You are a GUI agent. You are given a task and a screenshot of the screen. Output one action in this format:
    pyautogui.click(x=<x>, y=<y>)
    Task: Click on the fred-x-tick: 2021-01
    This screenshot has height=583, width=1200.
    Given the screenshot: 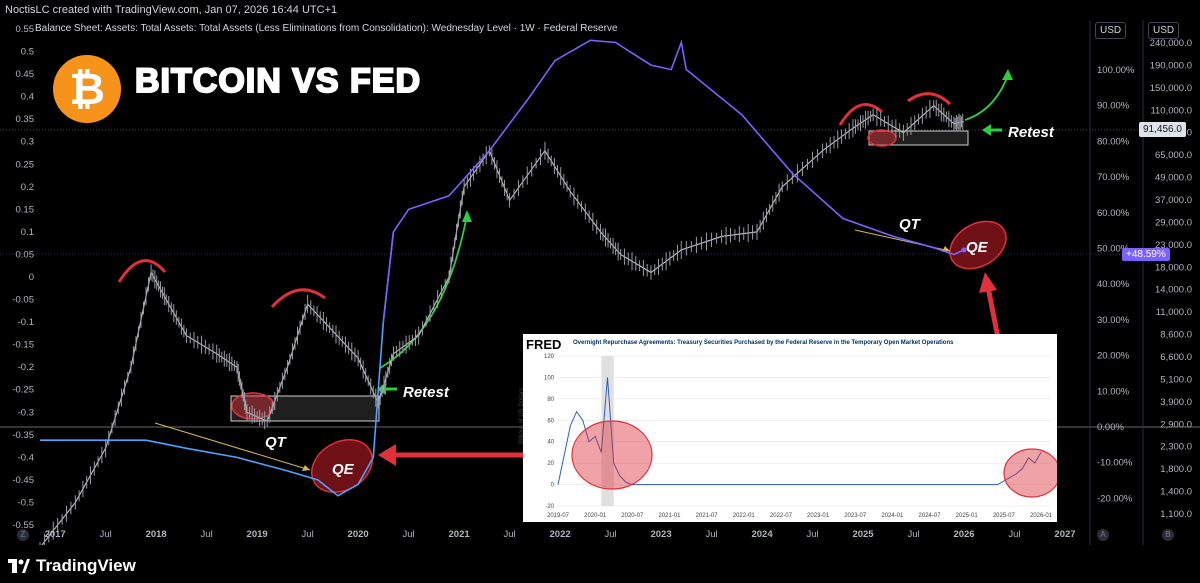 What is the action you would take?
    pyautogui.click(x=669, y=516)
    